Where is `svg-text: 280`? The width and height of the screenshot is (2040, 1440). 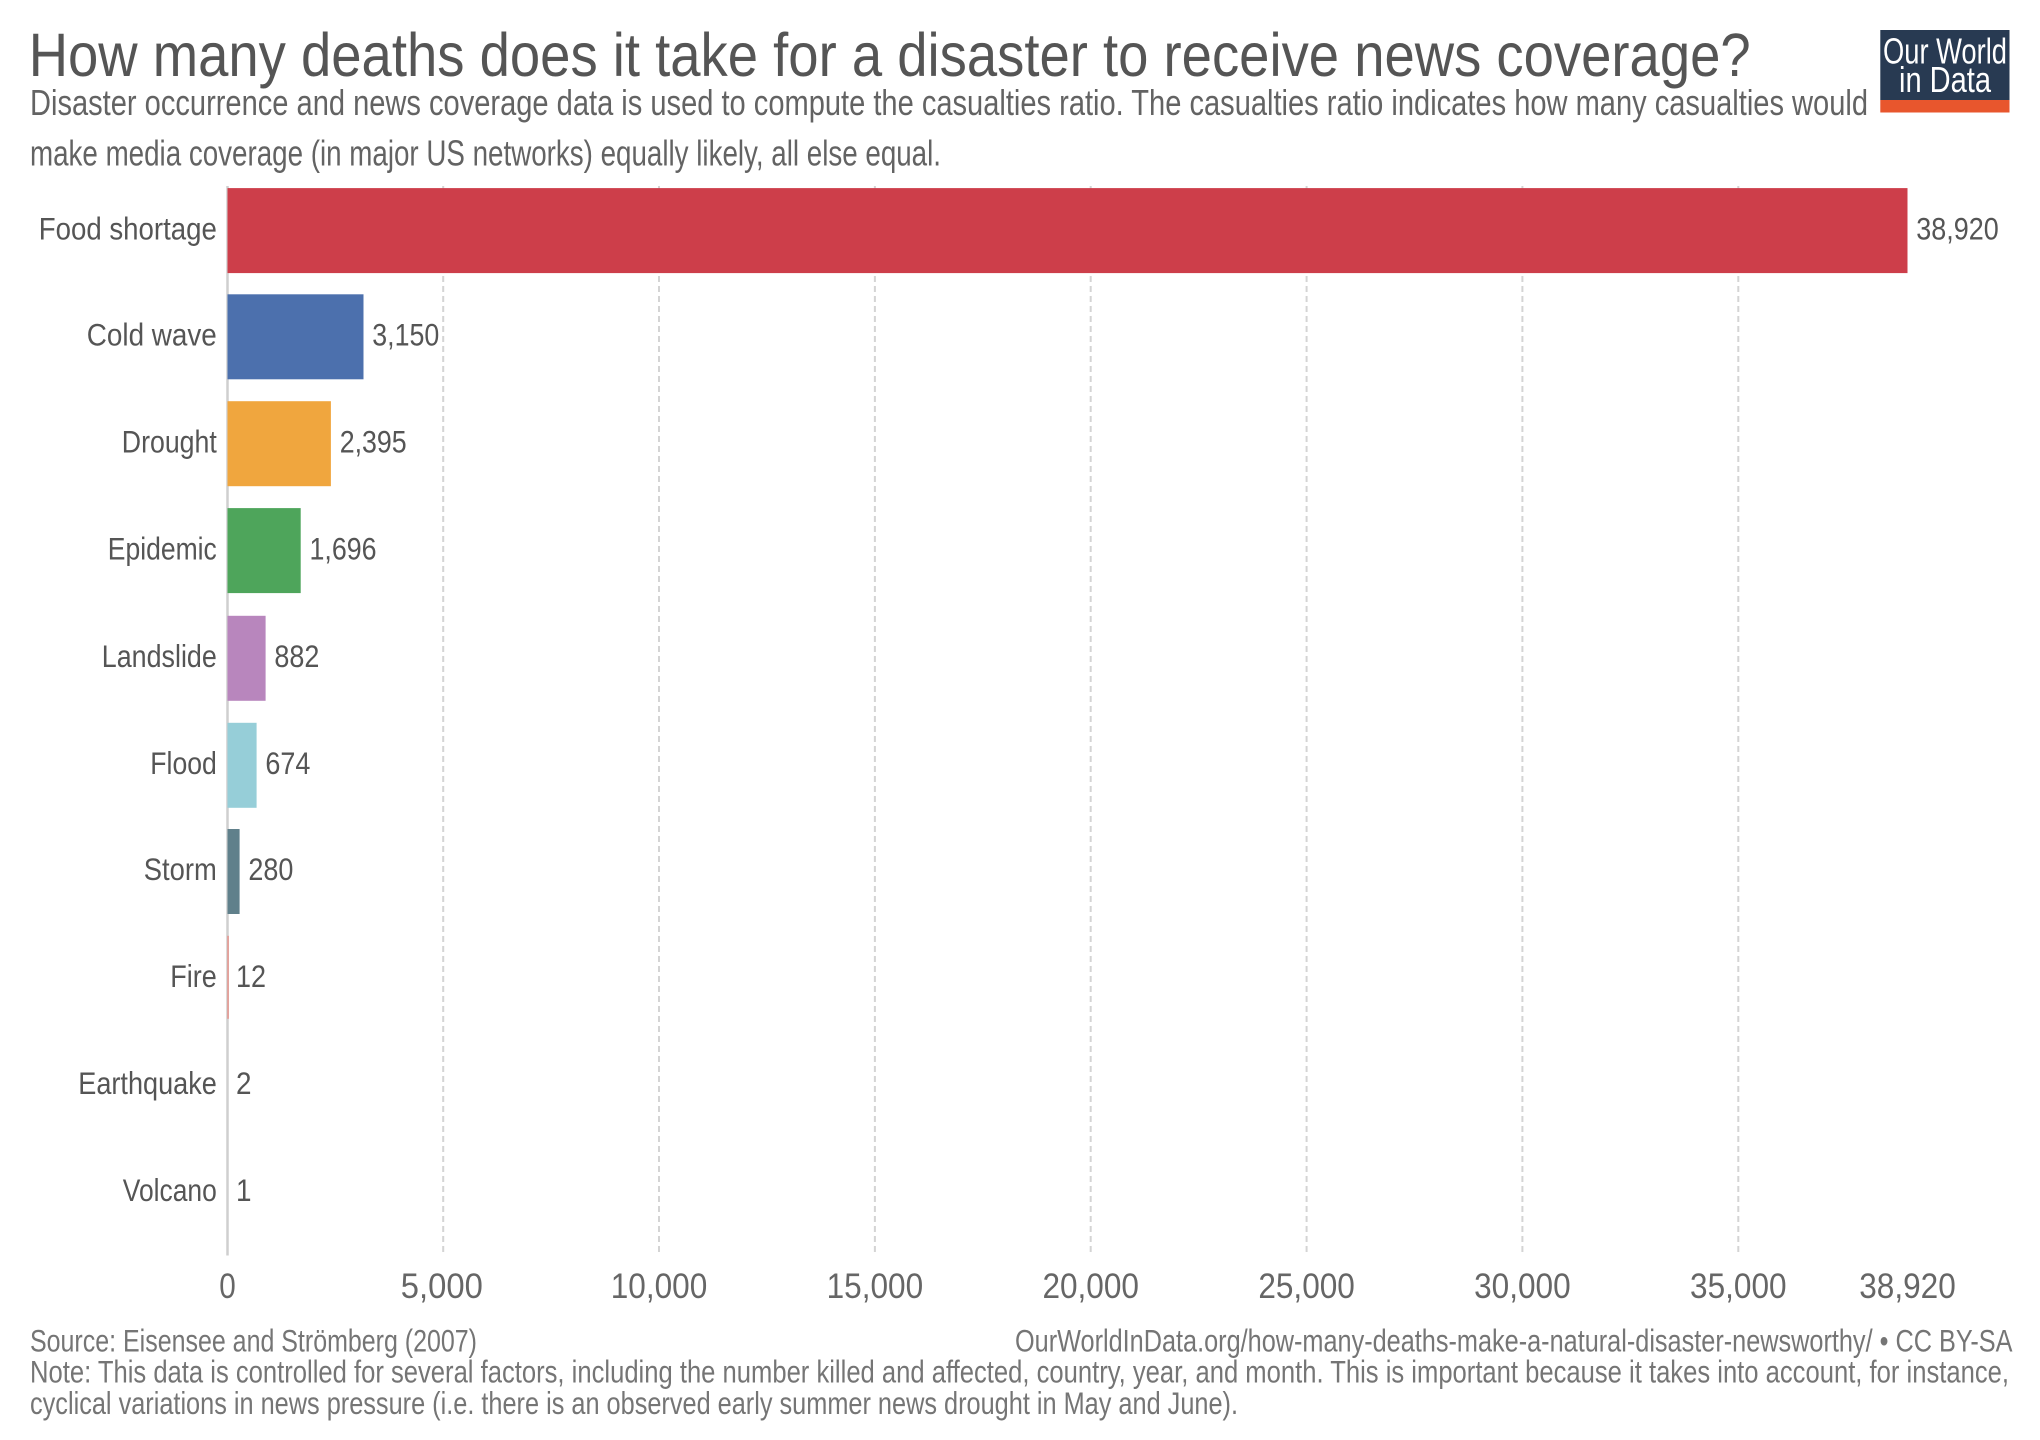
svg-text: 280 is located at coordinates (270, 869).